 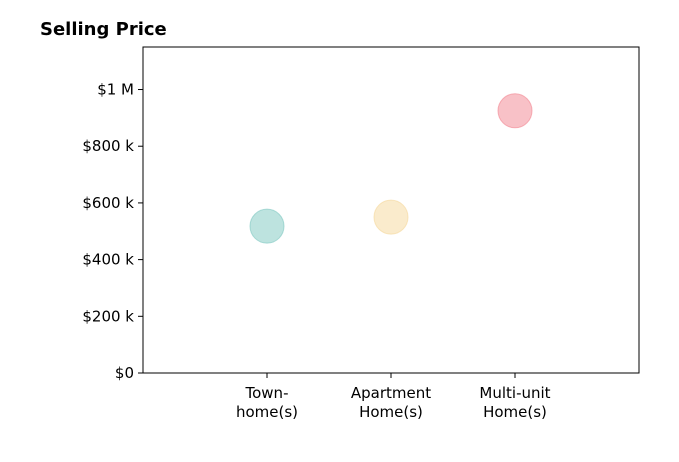 What do you see at coordinates (124, 373) in the screenshot?
I see `y-tick-label: $0` at bounding box center [124, 373].